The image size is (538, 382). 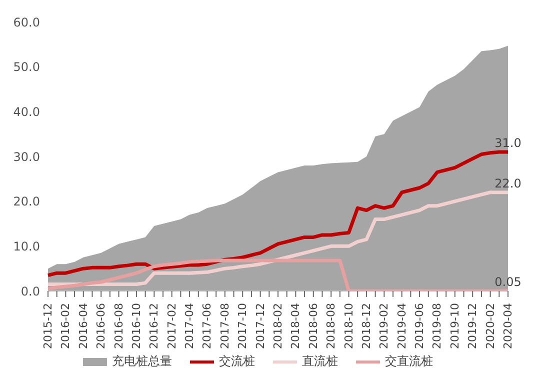 I want to click on x-tick-label: 2017-06, so click(x=207, y=326).